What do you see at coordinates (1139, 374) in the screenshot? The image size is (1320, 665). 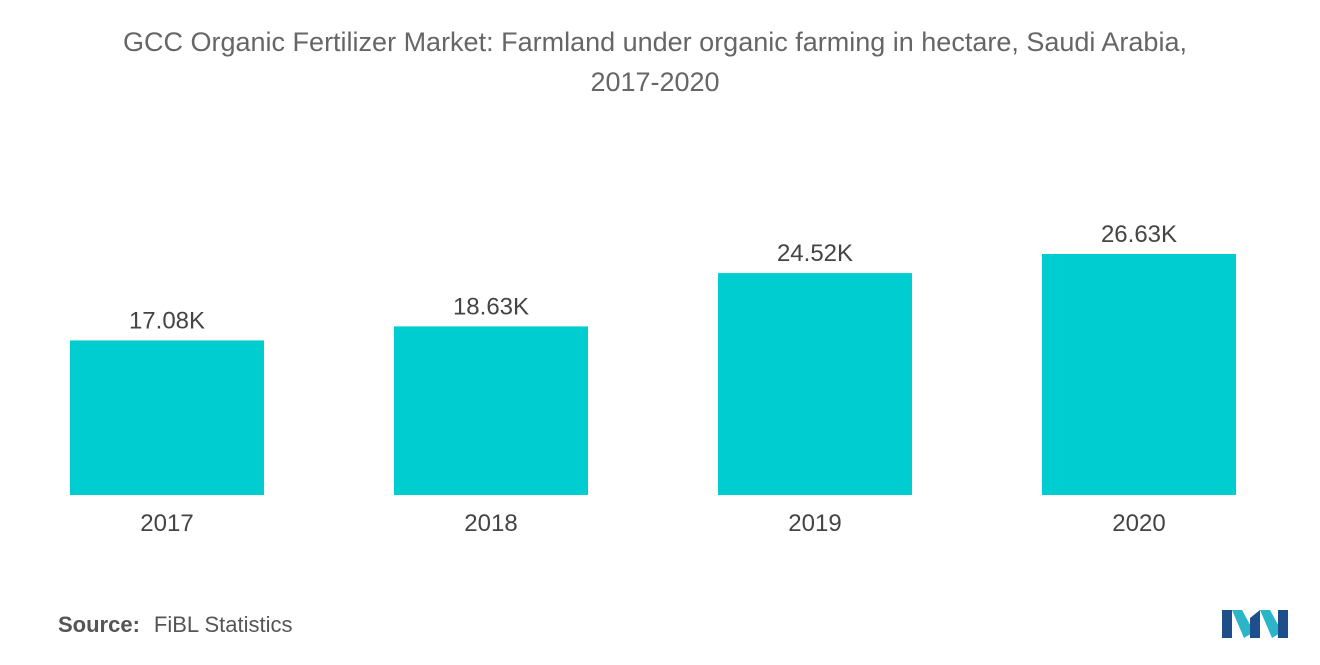 I see `bar-2020` at bounding box center [1139, 374].